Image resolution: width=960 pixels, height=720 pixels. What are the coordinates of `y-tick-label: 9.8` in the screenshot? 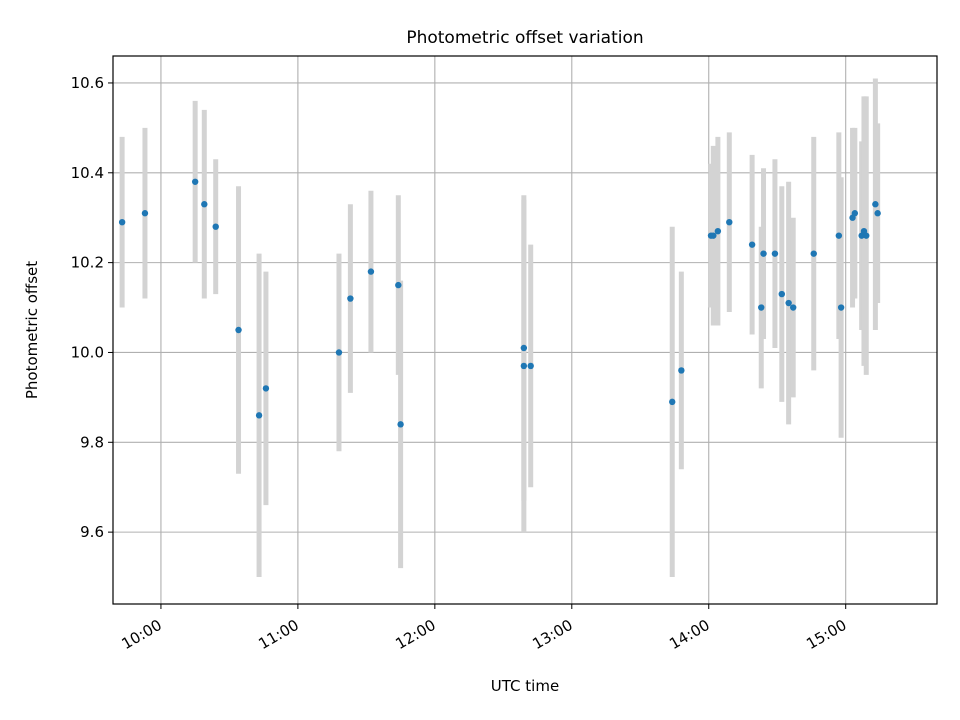 It's located at (92, 442).